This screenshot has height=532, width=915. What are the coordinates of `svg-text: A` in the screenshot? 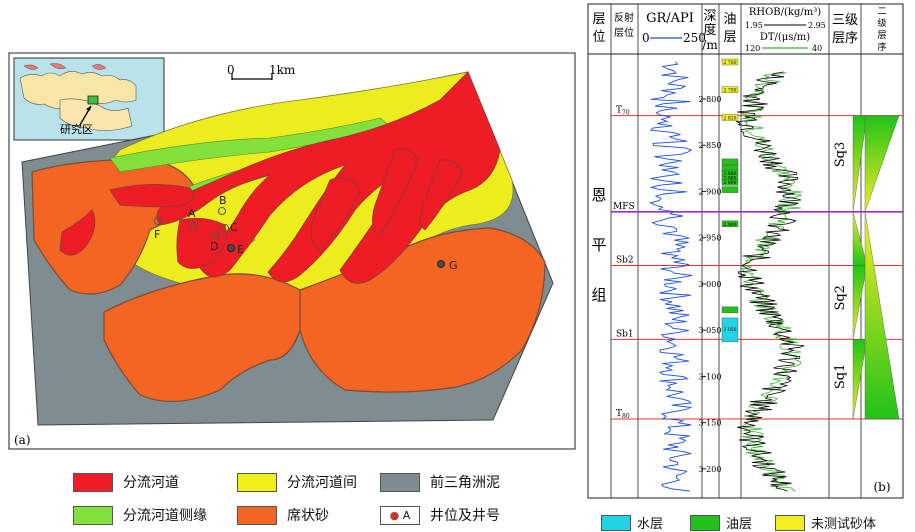 It's located at (192, 213).